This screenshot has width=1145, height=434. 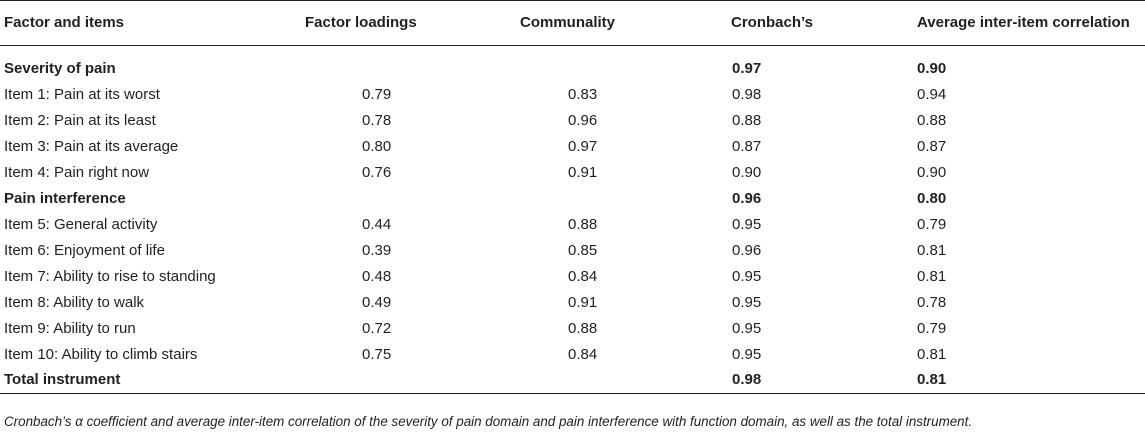 What do you see at coordinates (152, 23) in the screenshot?
I see `header-factor-and-items: Factor and items` at bounding box center [152, 23].